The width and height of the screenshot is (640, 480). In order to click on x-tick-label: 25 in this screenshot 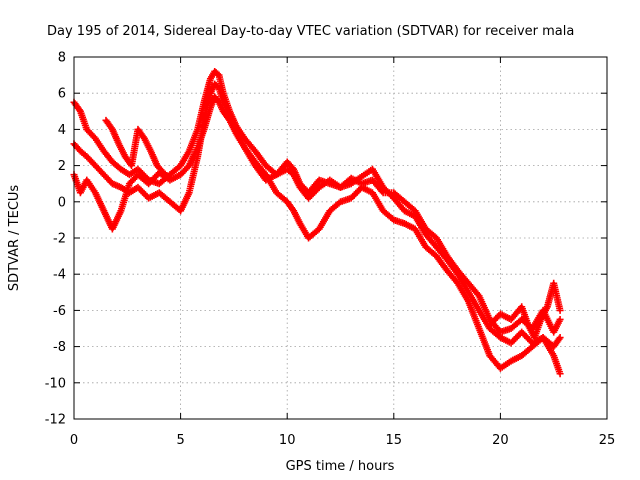, I will do `click(607, 440)`.